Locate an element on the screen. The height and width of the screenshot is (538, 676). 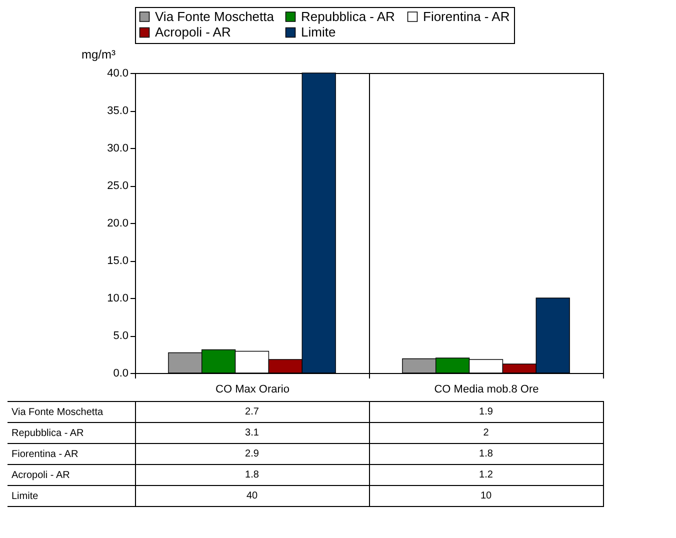
y-tick-label: 40.0 is located at coordinates (117, 74).